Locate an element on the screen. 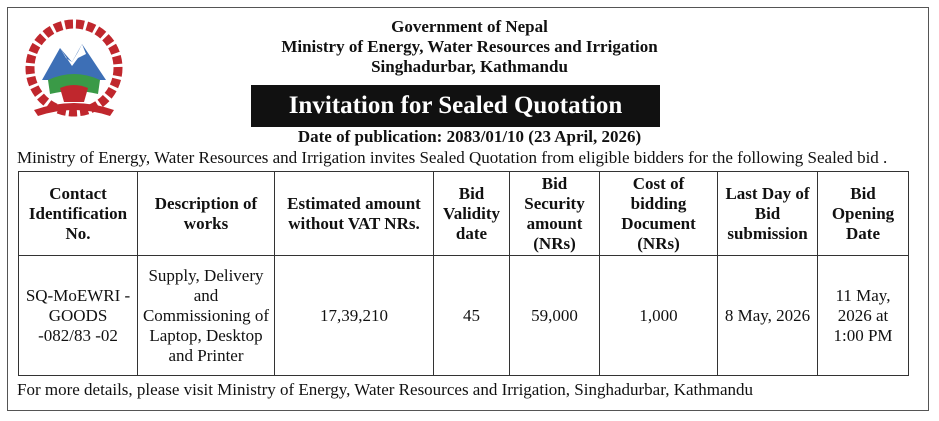 This screenshot has height=421, width=939. column-header: Bid Validity date is located at coordinates (471, 213).